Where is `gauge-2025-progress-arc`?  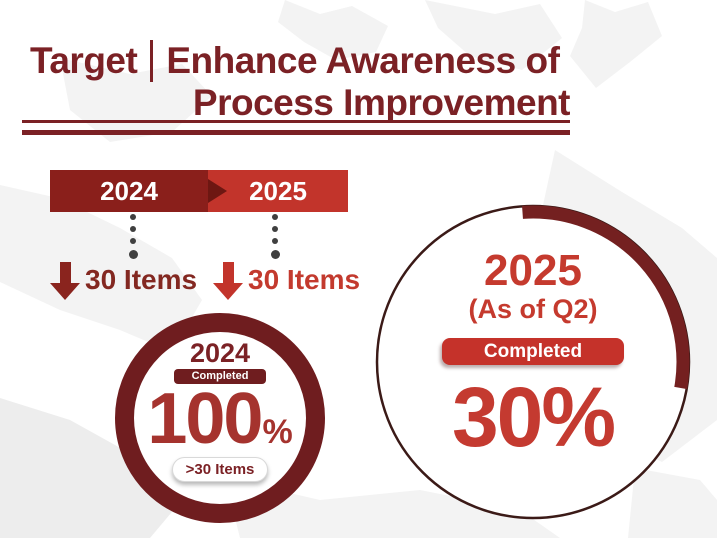
gauge-2025-progress-arc is located at coordinates (606, 297).